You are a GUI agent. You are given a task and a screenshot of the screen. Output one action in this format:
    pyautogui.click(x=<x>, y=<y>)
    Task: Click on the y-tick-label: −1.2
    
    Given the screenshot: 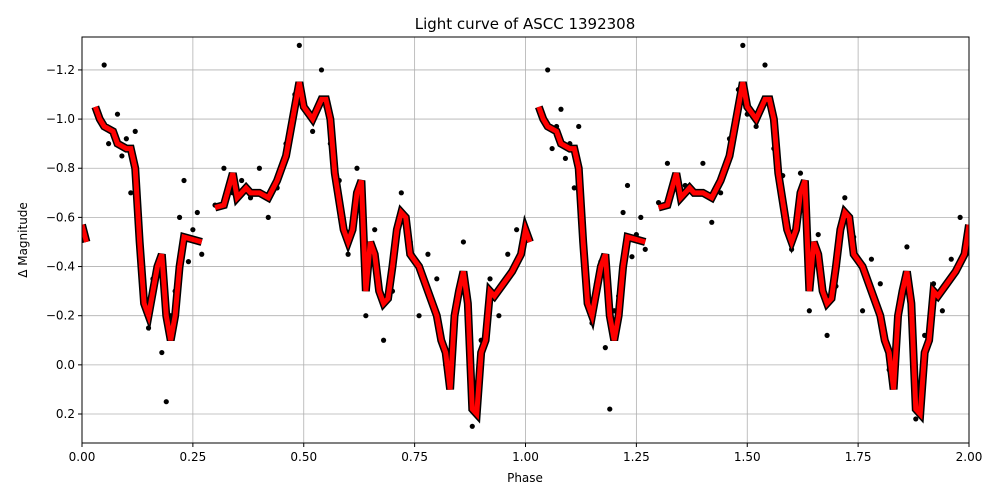 What is the action you would take?
    pyautogui.click(x=60, y=70)
    